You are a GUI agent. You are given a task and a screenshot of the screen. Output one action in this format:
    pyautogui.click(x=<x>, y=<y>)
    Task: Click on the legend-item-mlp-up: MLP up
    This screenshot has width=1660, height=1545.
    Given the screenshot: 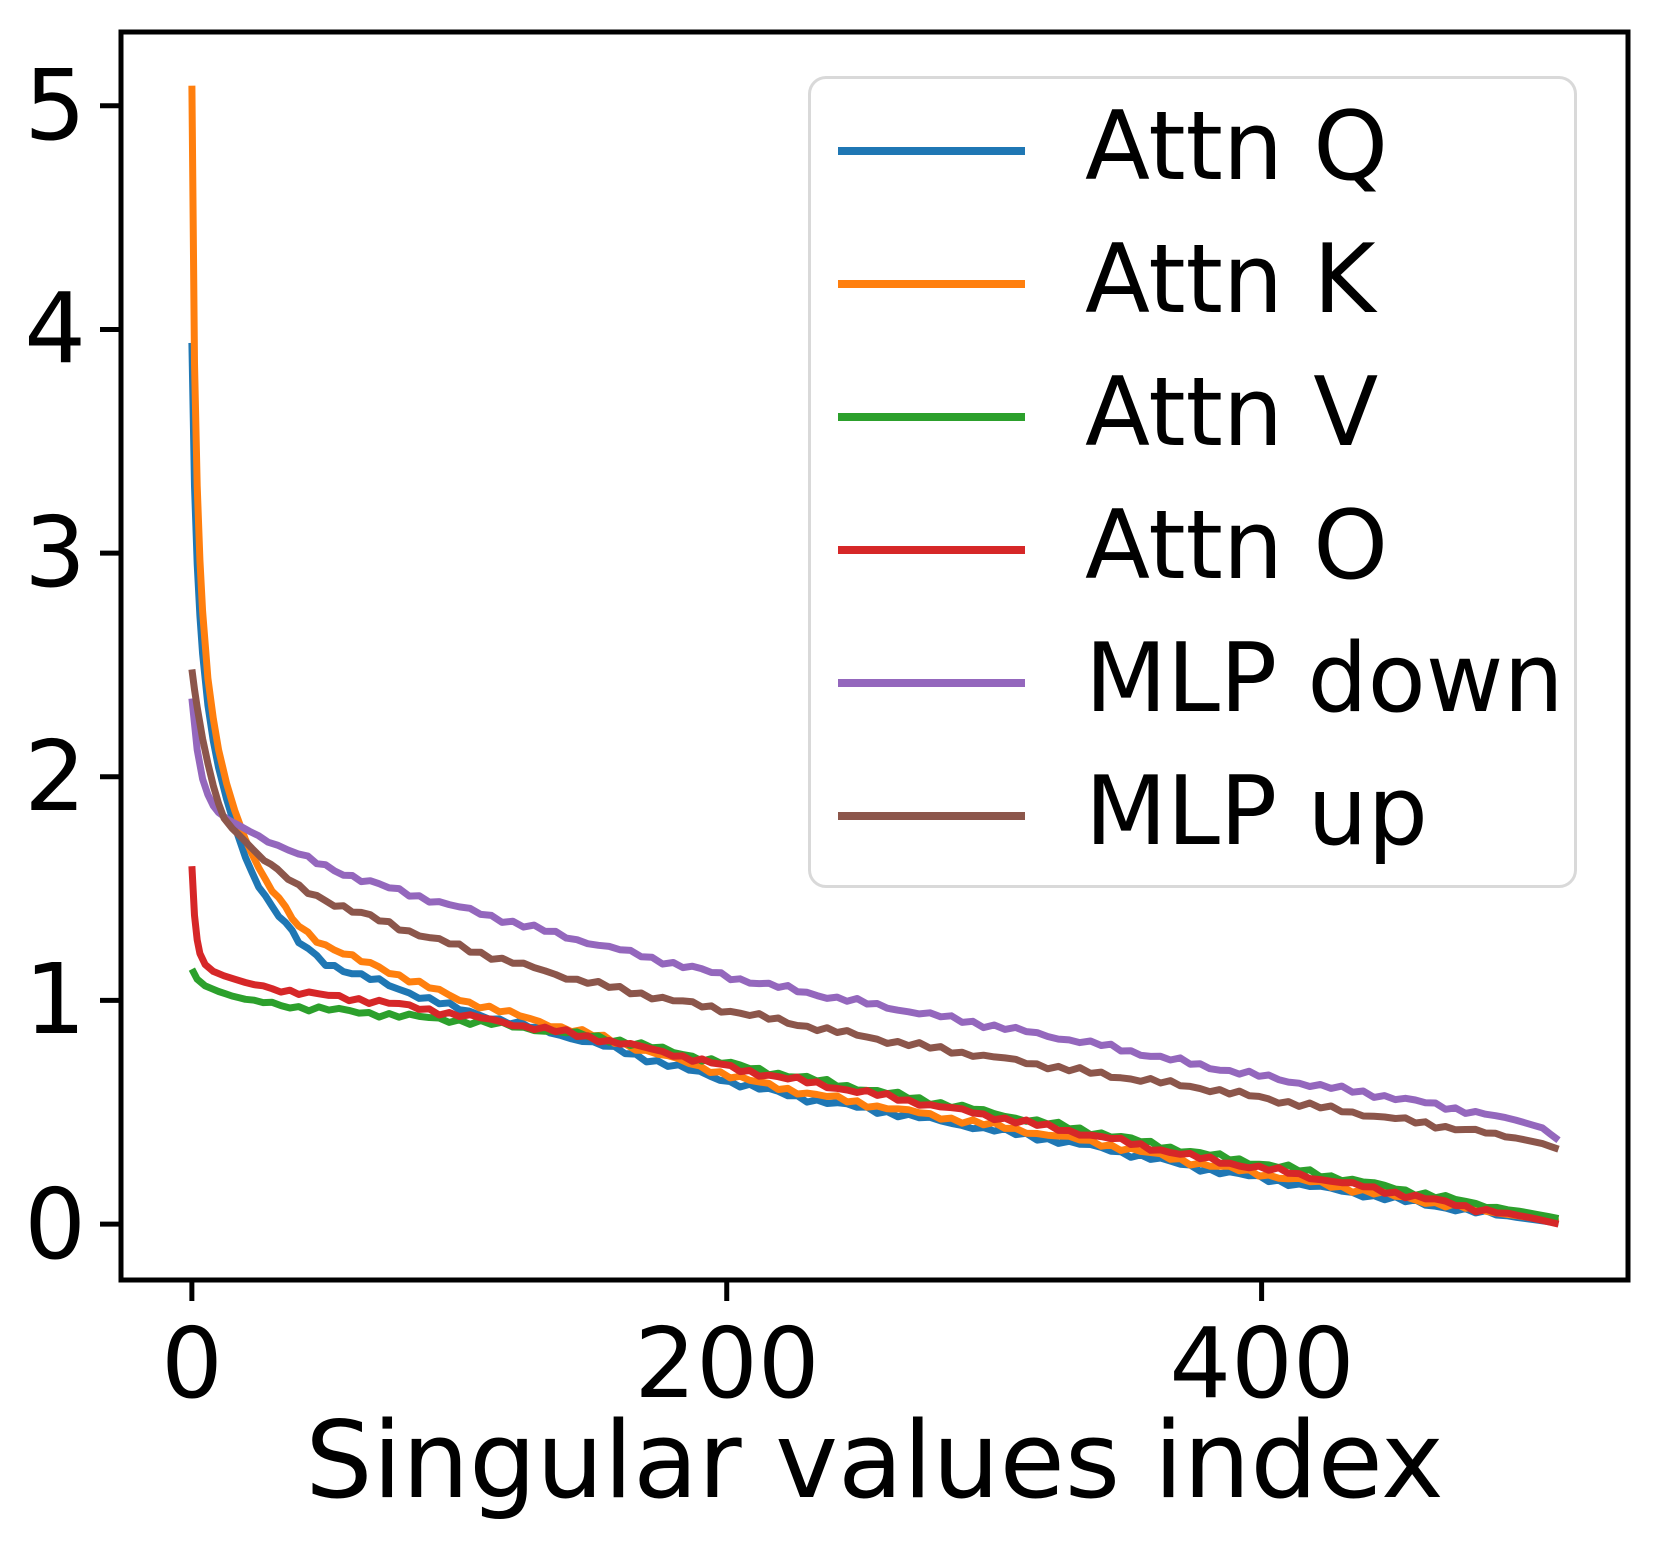 What is the action you would take?
    pyautogui.click(x=1192, y=815)
    